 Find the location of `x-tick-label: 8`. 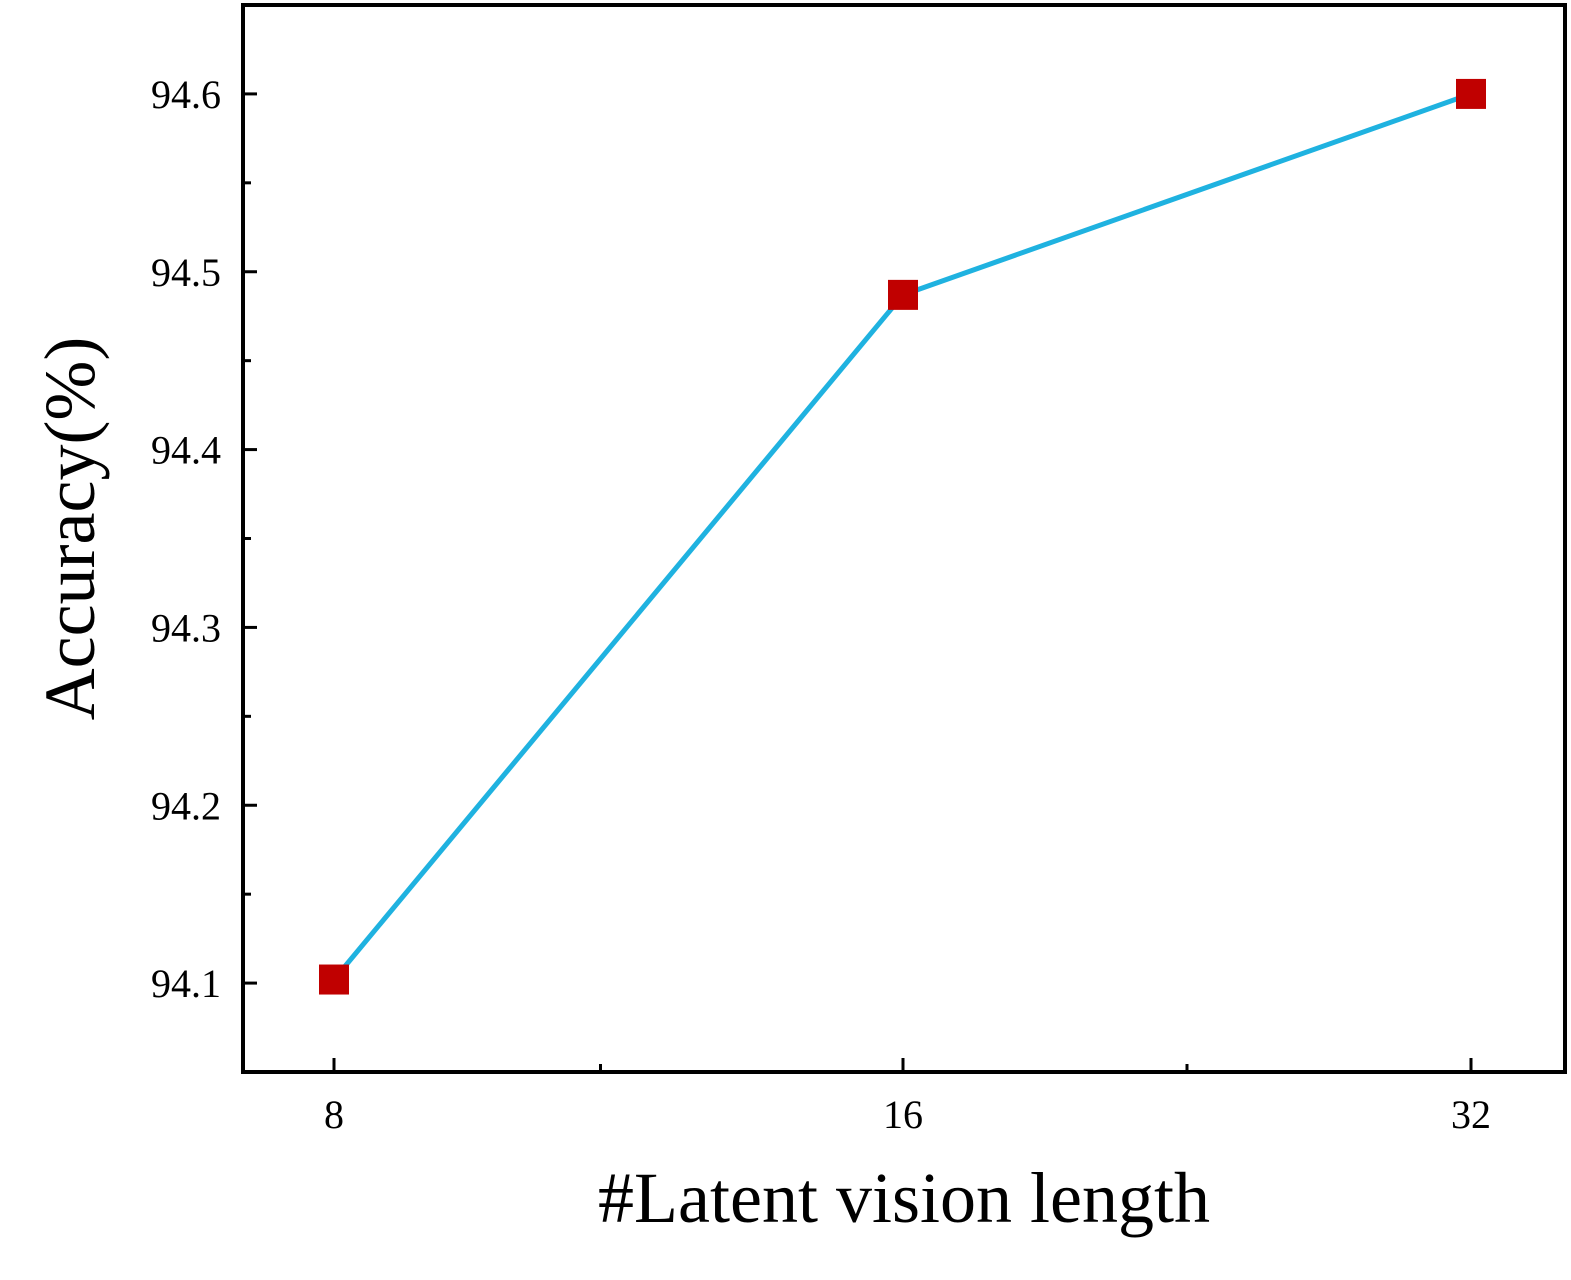

x-tick-label: 8 is located at coordinates (334, 1114).